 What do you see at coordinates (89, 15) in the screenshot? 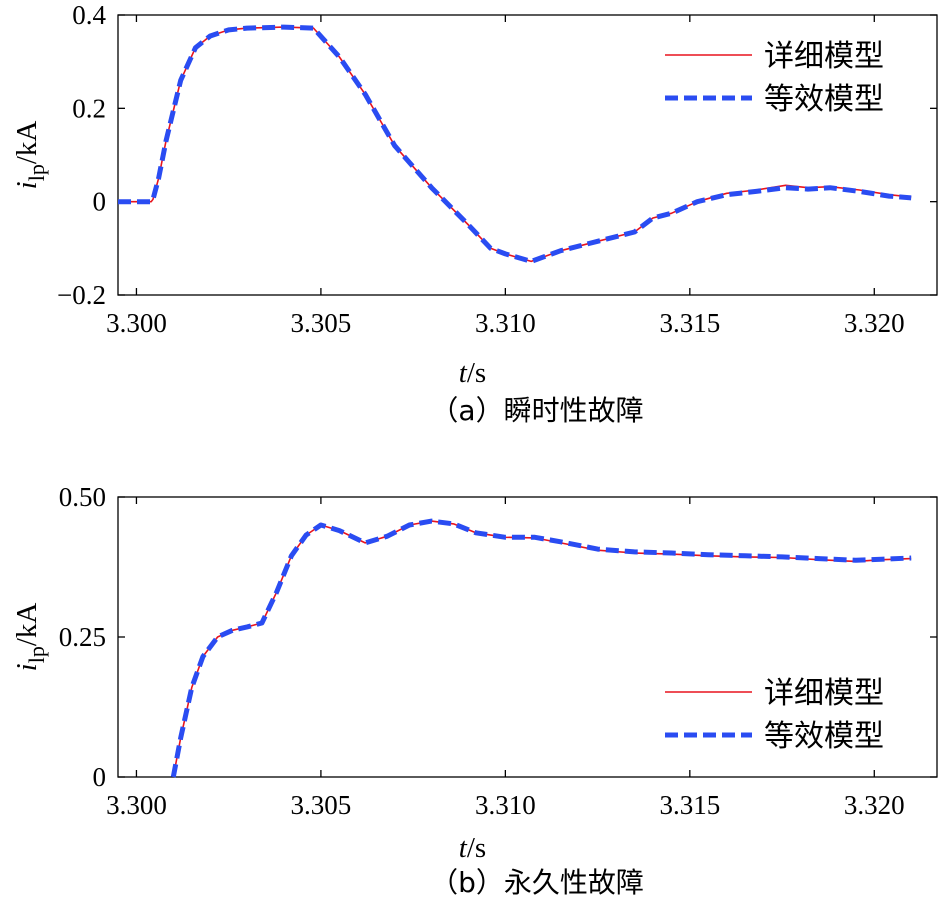
I see `y-tick-label: 0.4` at bounding box center [89, 15].